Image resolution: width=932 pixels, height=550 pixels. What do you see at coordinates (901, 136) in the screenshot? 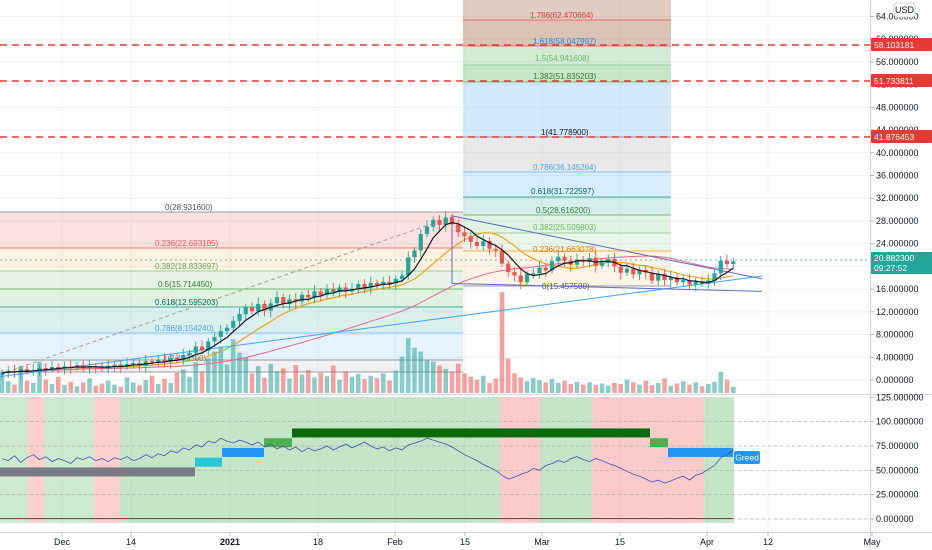
I see `level-badge-3-bg` at bounding box center [901, 136].